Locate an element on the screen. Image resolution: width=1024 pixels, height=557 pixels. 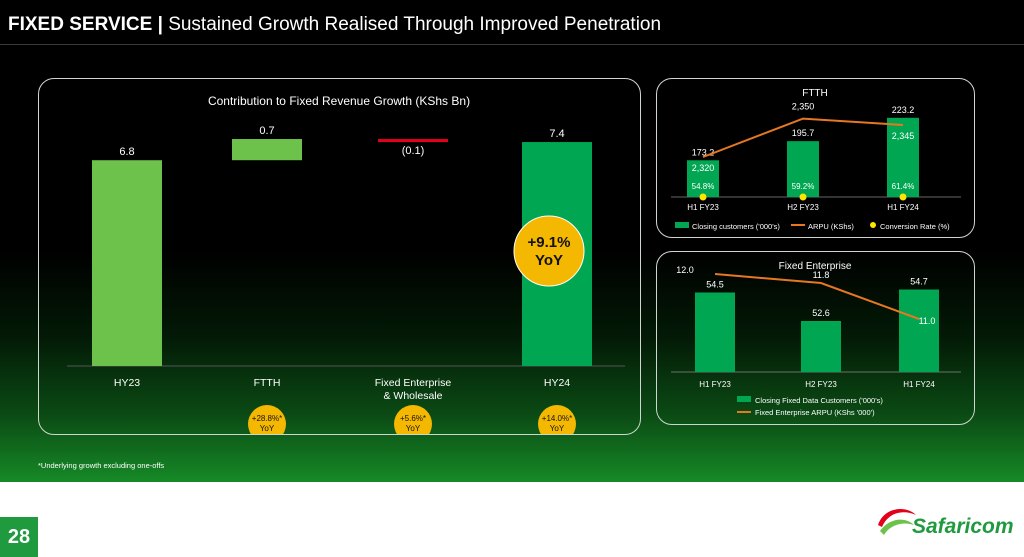
yoy-callout is located at coordinates (549, 251).